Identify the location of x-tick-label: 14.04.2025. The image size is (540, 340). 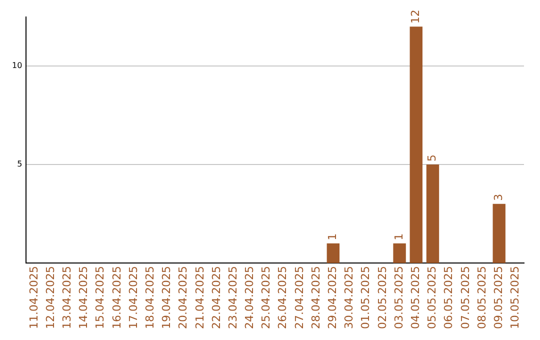
(83, 298).